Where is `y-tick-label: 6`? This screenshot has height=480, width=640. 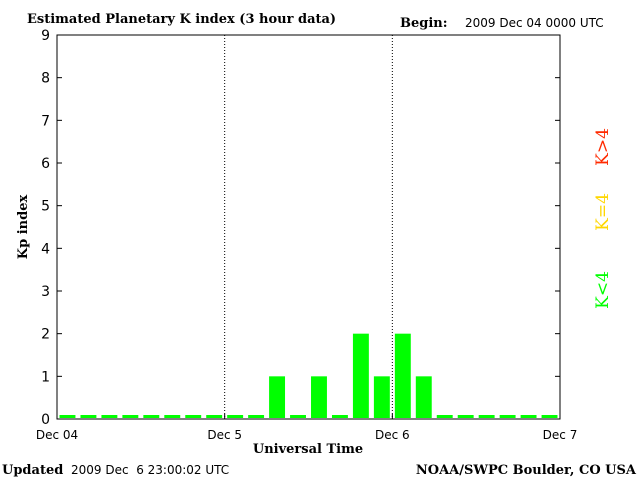 y-tick-label: 6 is located at coordinates (45, 164).